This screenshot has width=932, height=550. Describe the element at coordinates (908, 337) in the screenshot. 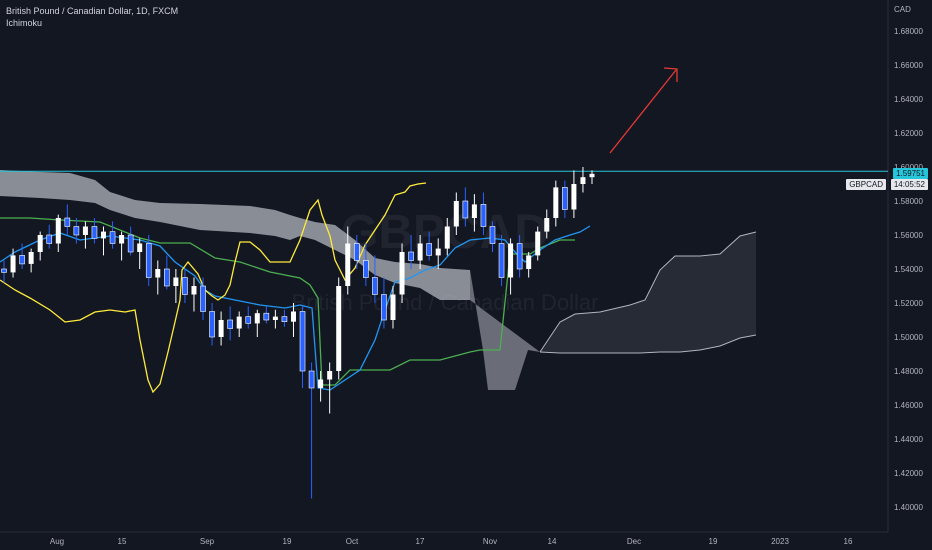

I see `price-tick-label: 1.50000` at that location.